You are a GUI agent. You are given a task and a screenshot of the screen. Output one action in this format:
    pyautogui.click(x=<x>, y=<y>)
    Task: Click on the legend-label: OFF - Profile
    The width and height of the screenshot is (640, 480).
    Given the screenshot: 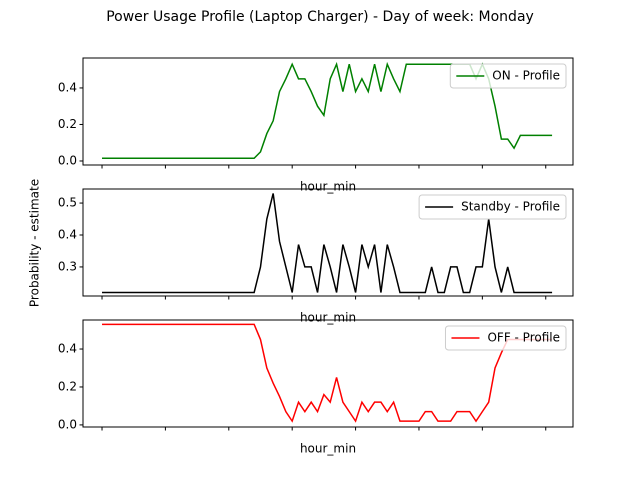 What is the action you would take?
    pyautogui.click(x=523, y=338)
    